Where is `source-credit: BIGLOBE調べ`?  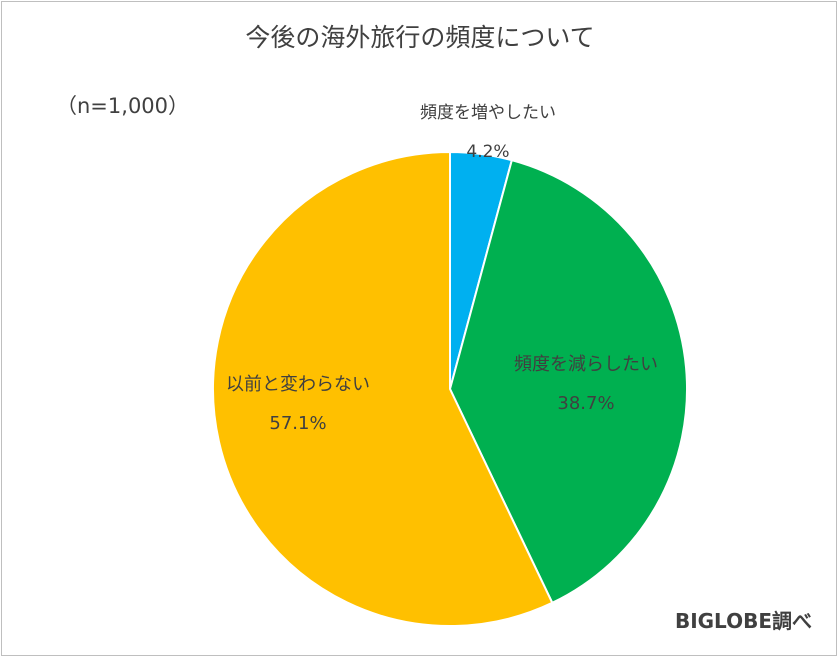
source-credit: BIGLOBE調べ is located at coordinates (743, 621).